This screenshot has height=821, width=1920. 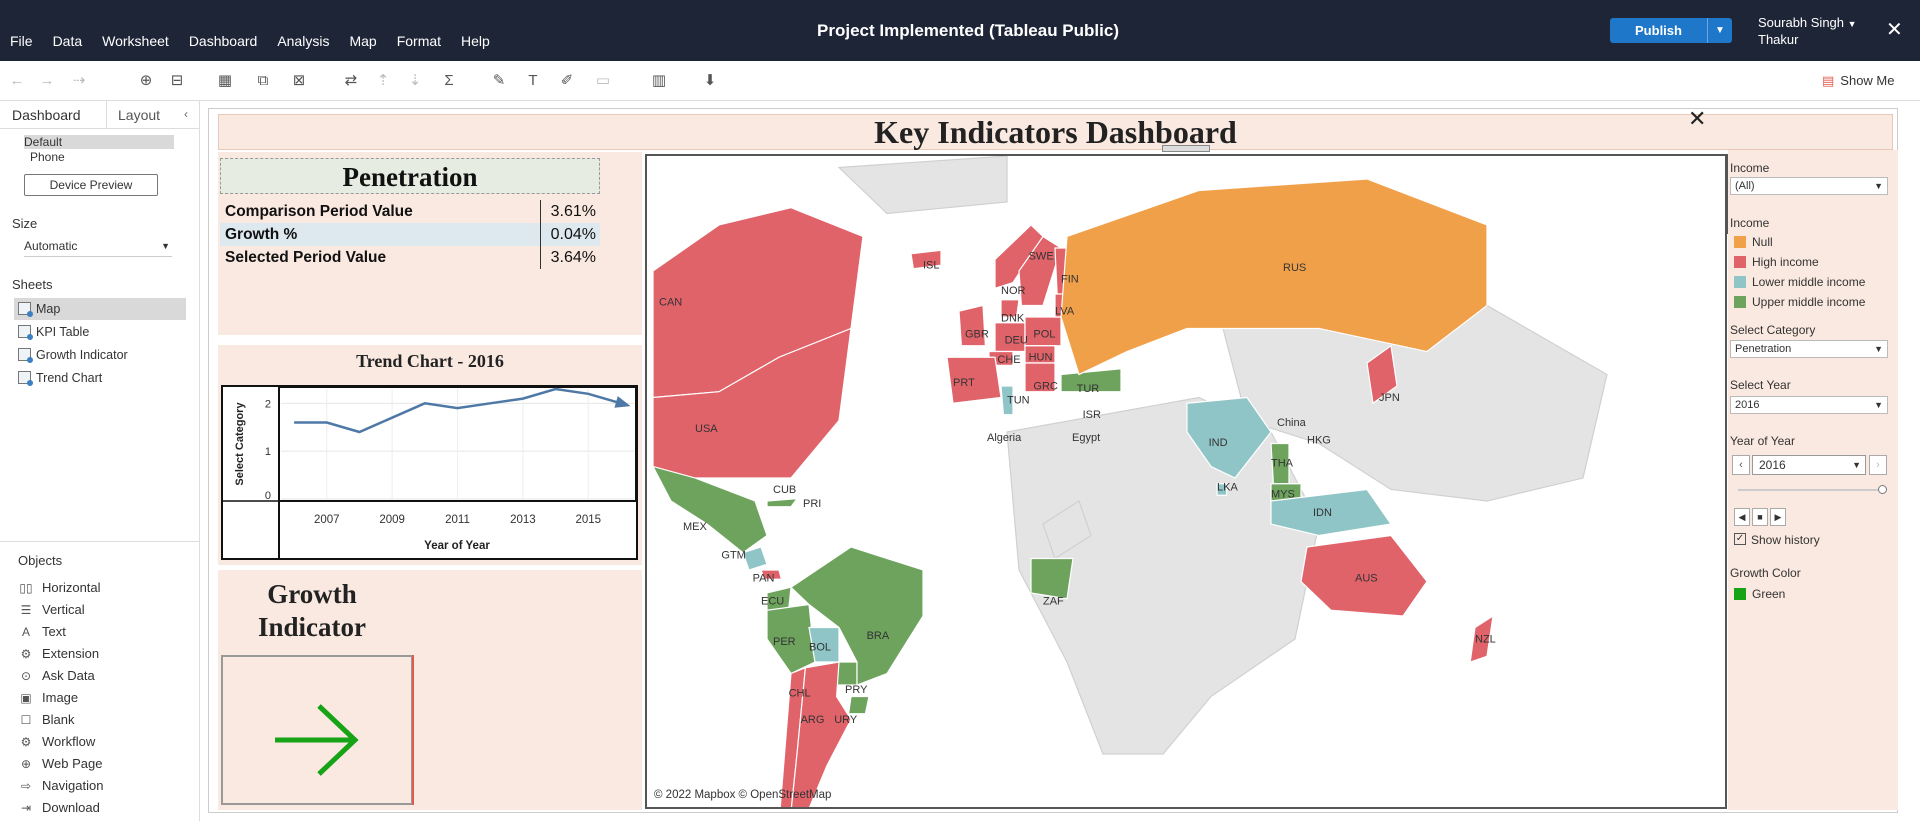 I want to click on chart-type-icon: ▥, so click(x=659, y=80).